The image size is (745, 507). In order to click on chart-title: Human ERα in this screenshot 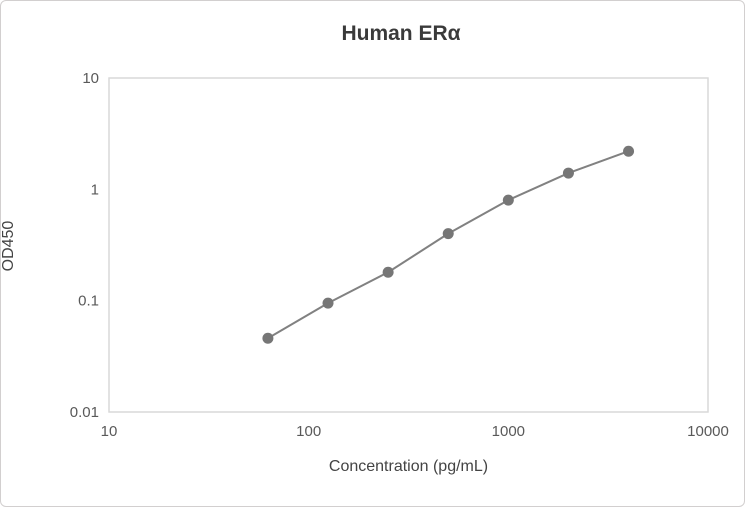, I will do `click(401, 33)`.